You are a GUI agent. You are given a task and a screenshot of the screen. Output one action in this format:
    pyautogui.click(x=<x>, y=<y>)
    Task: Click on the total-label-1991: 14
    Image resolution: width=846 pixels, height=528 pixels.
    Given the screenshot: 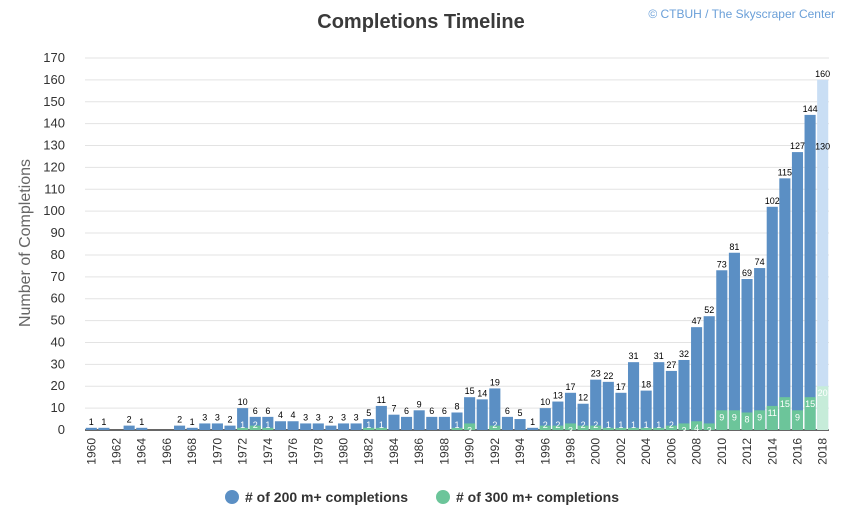 What is the action you would take?
    pyautogui.click(x=482, y=393)
    